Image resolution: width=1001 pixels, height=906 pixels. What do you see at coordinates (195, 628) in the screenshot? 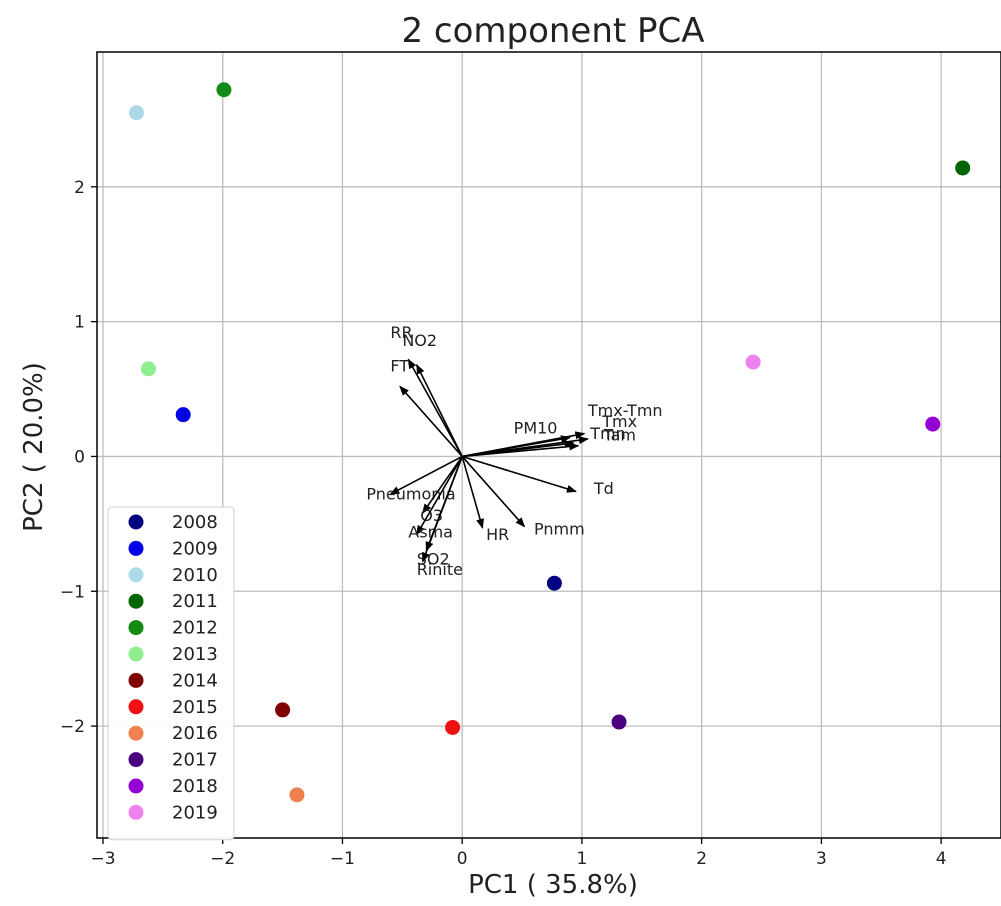
I see `legend-label-2012: 2012` at bounding box center [195, 628].